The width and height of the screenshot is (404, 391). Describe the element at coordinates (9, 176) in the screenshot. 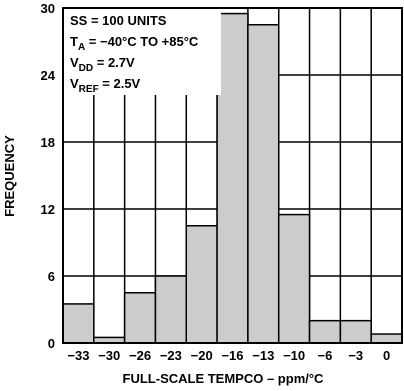

I see `y-axis-label: FREQUENCY` at that location.